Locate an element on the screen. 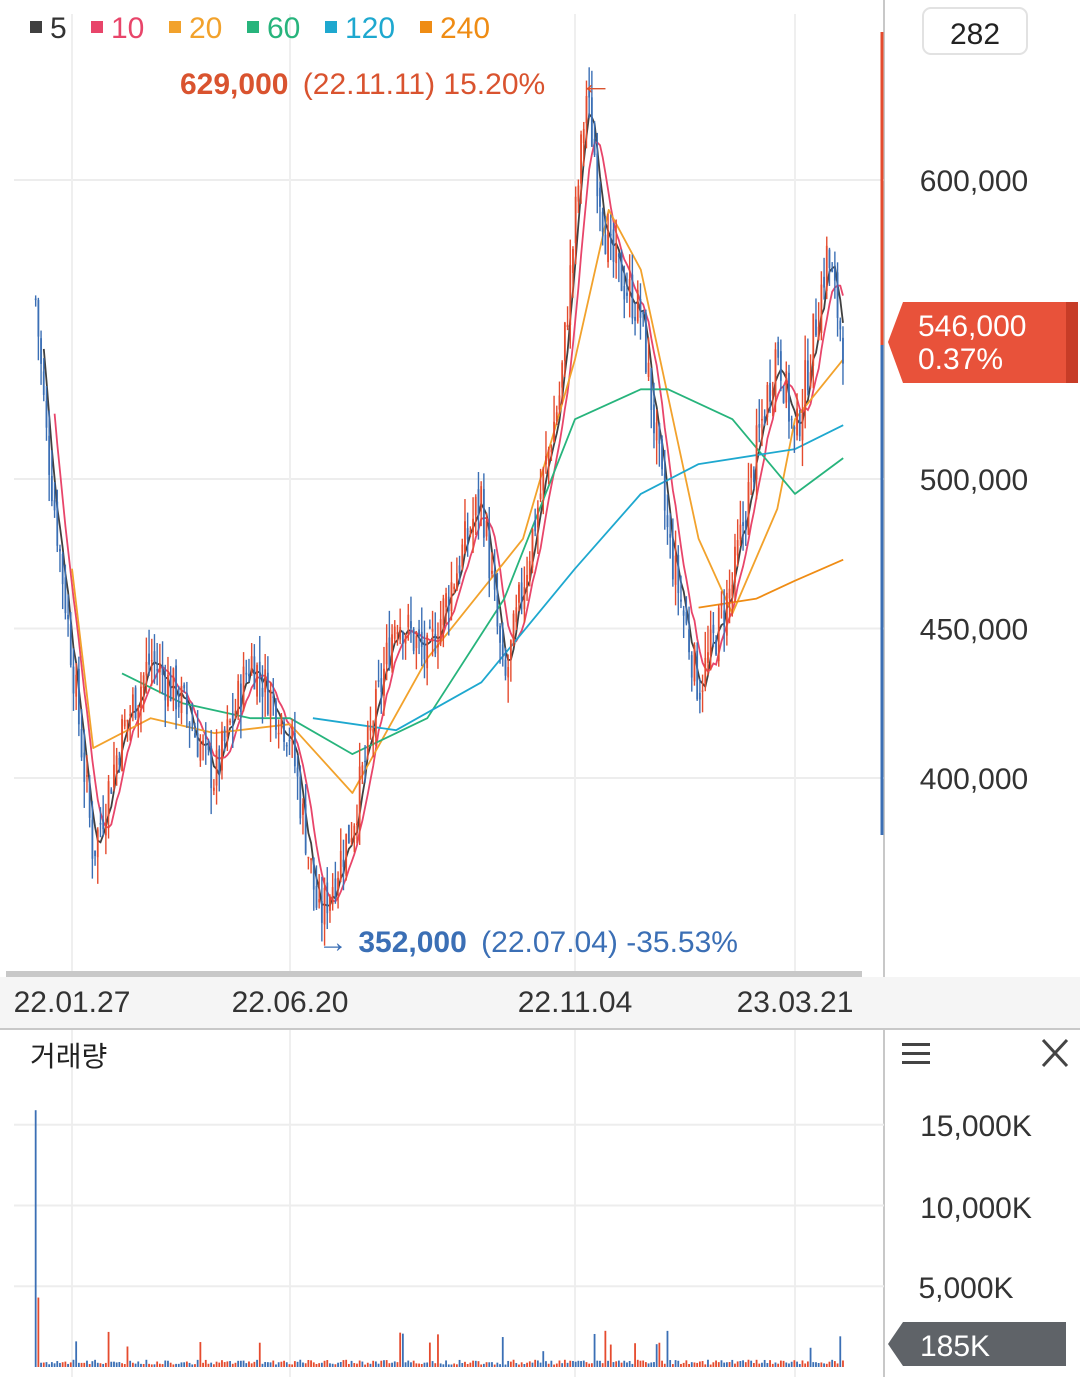 This screenshot has width=1080, height=1382. range-scrollbar is located at coordinates (434, 974).